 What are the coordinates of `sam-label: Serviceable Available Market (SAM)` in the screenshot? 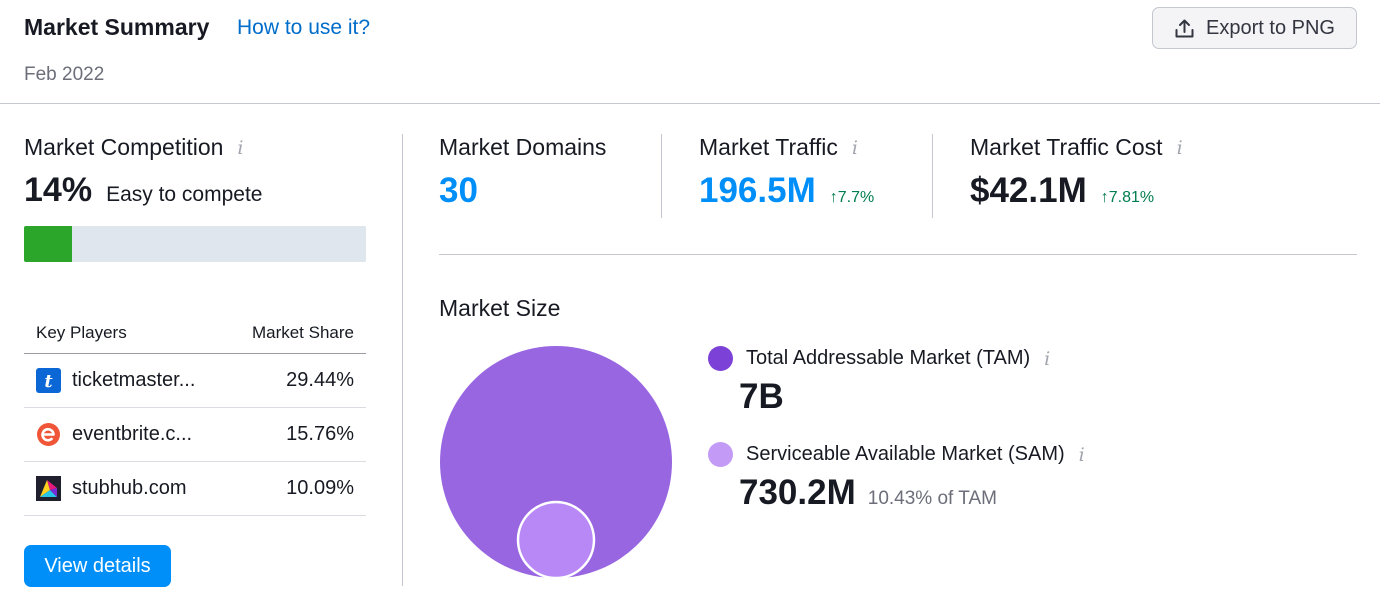 It's located at (905, 454).